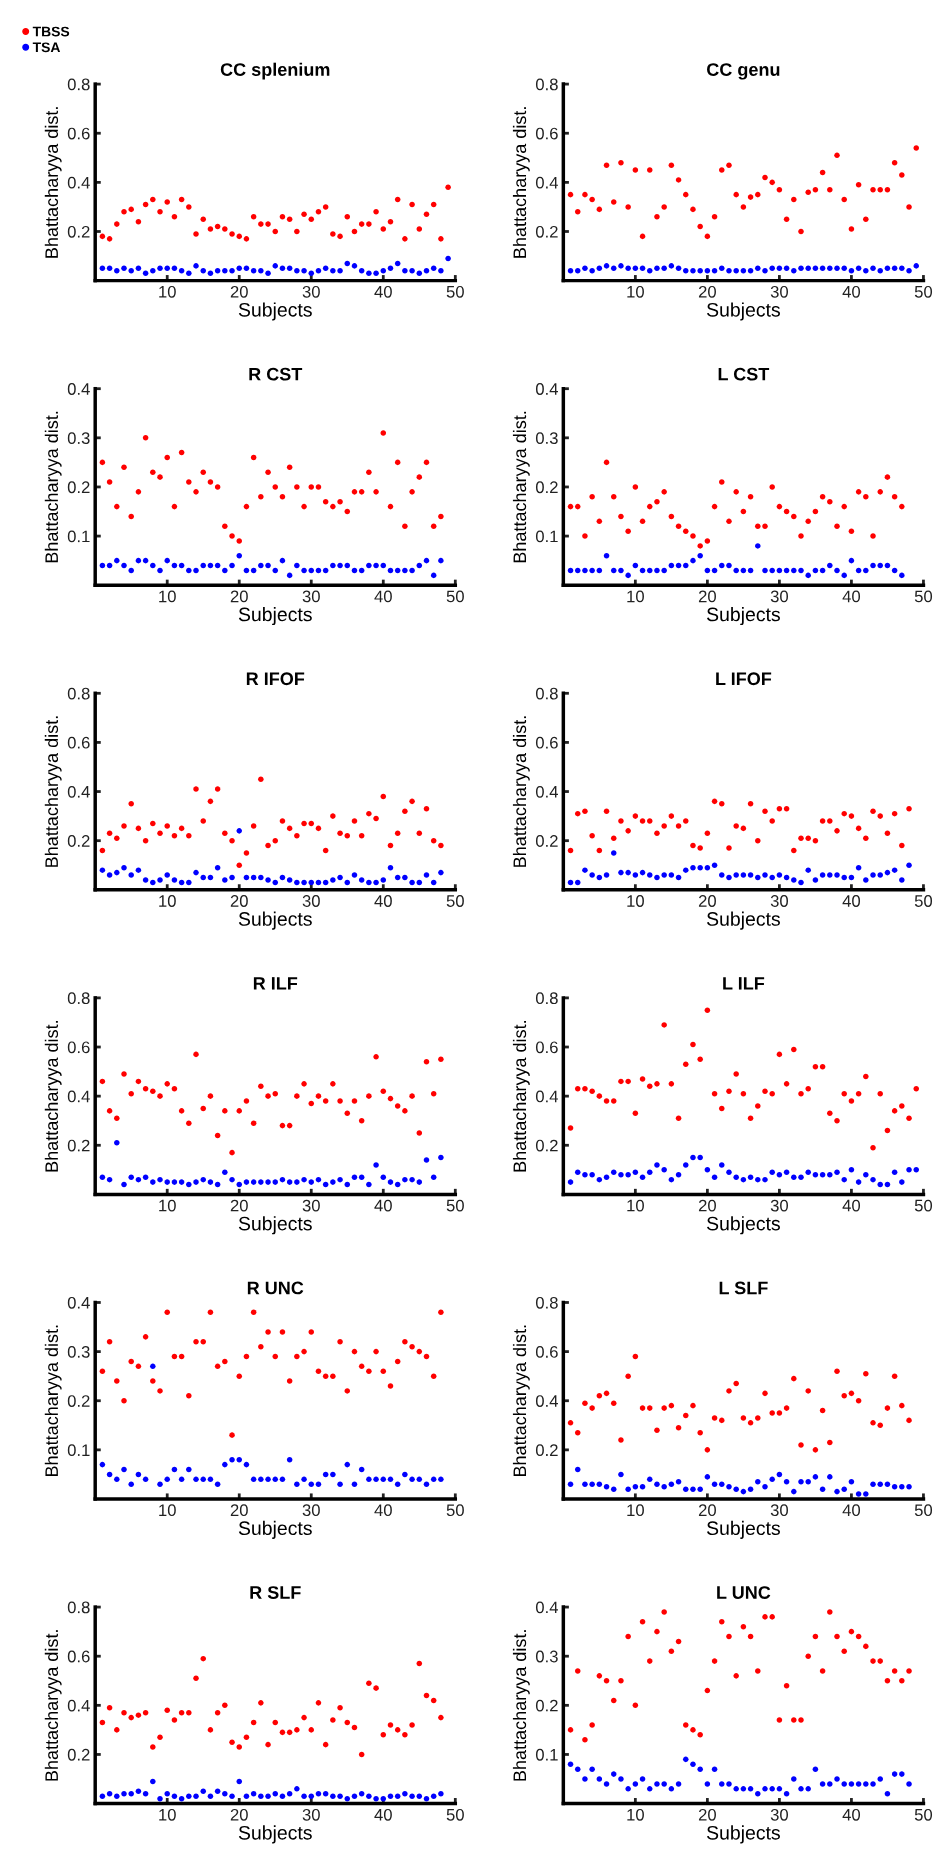 Image resolution: width=952 pixels, height=1869 pixels. Describe the element at coordinates (923, 1205) in the screenshot. I see `x-tick-label: 50` at that location.